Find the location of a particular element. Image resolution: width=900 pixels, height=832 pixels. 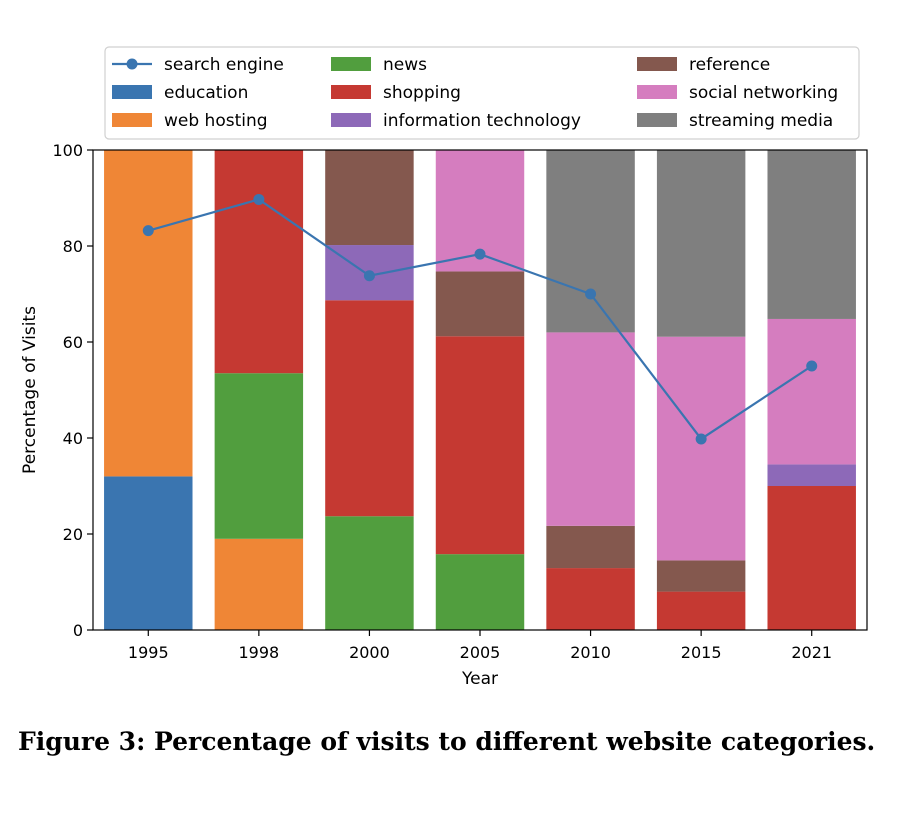

y-tick-label-20: 20 is located at coordinates (73, 534).